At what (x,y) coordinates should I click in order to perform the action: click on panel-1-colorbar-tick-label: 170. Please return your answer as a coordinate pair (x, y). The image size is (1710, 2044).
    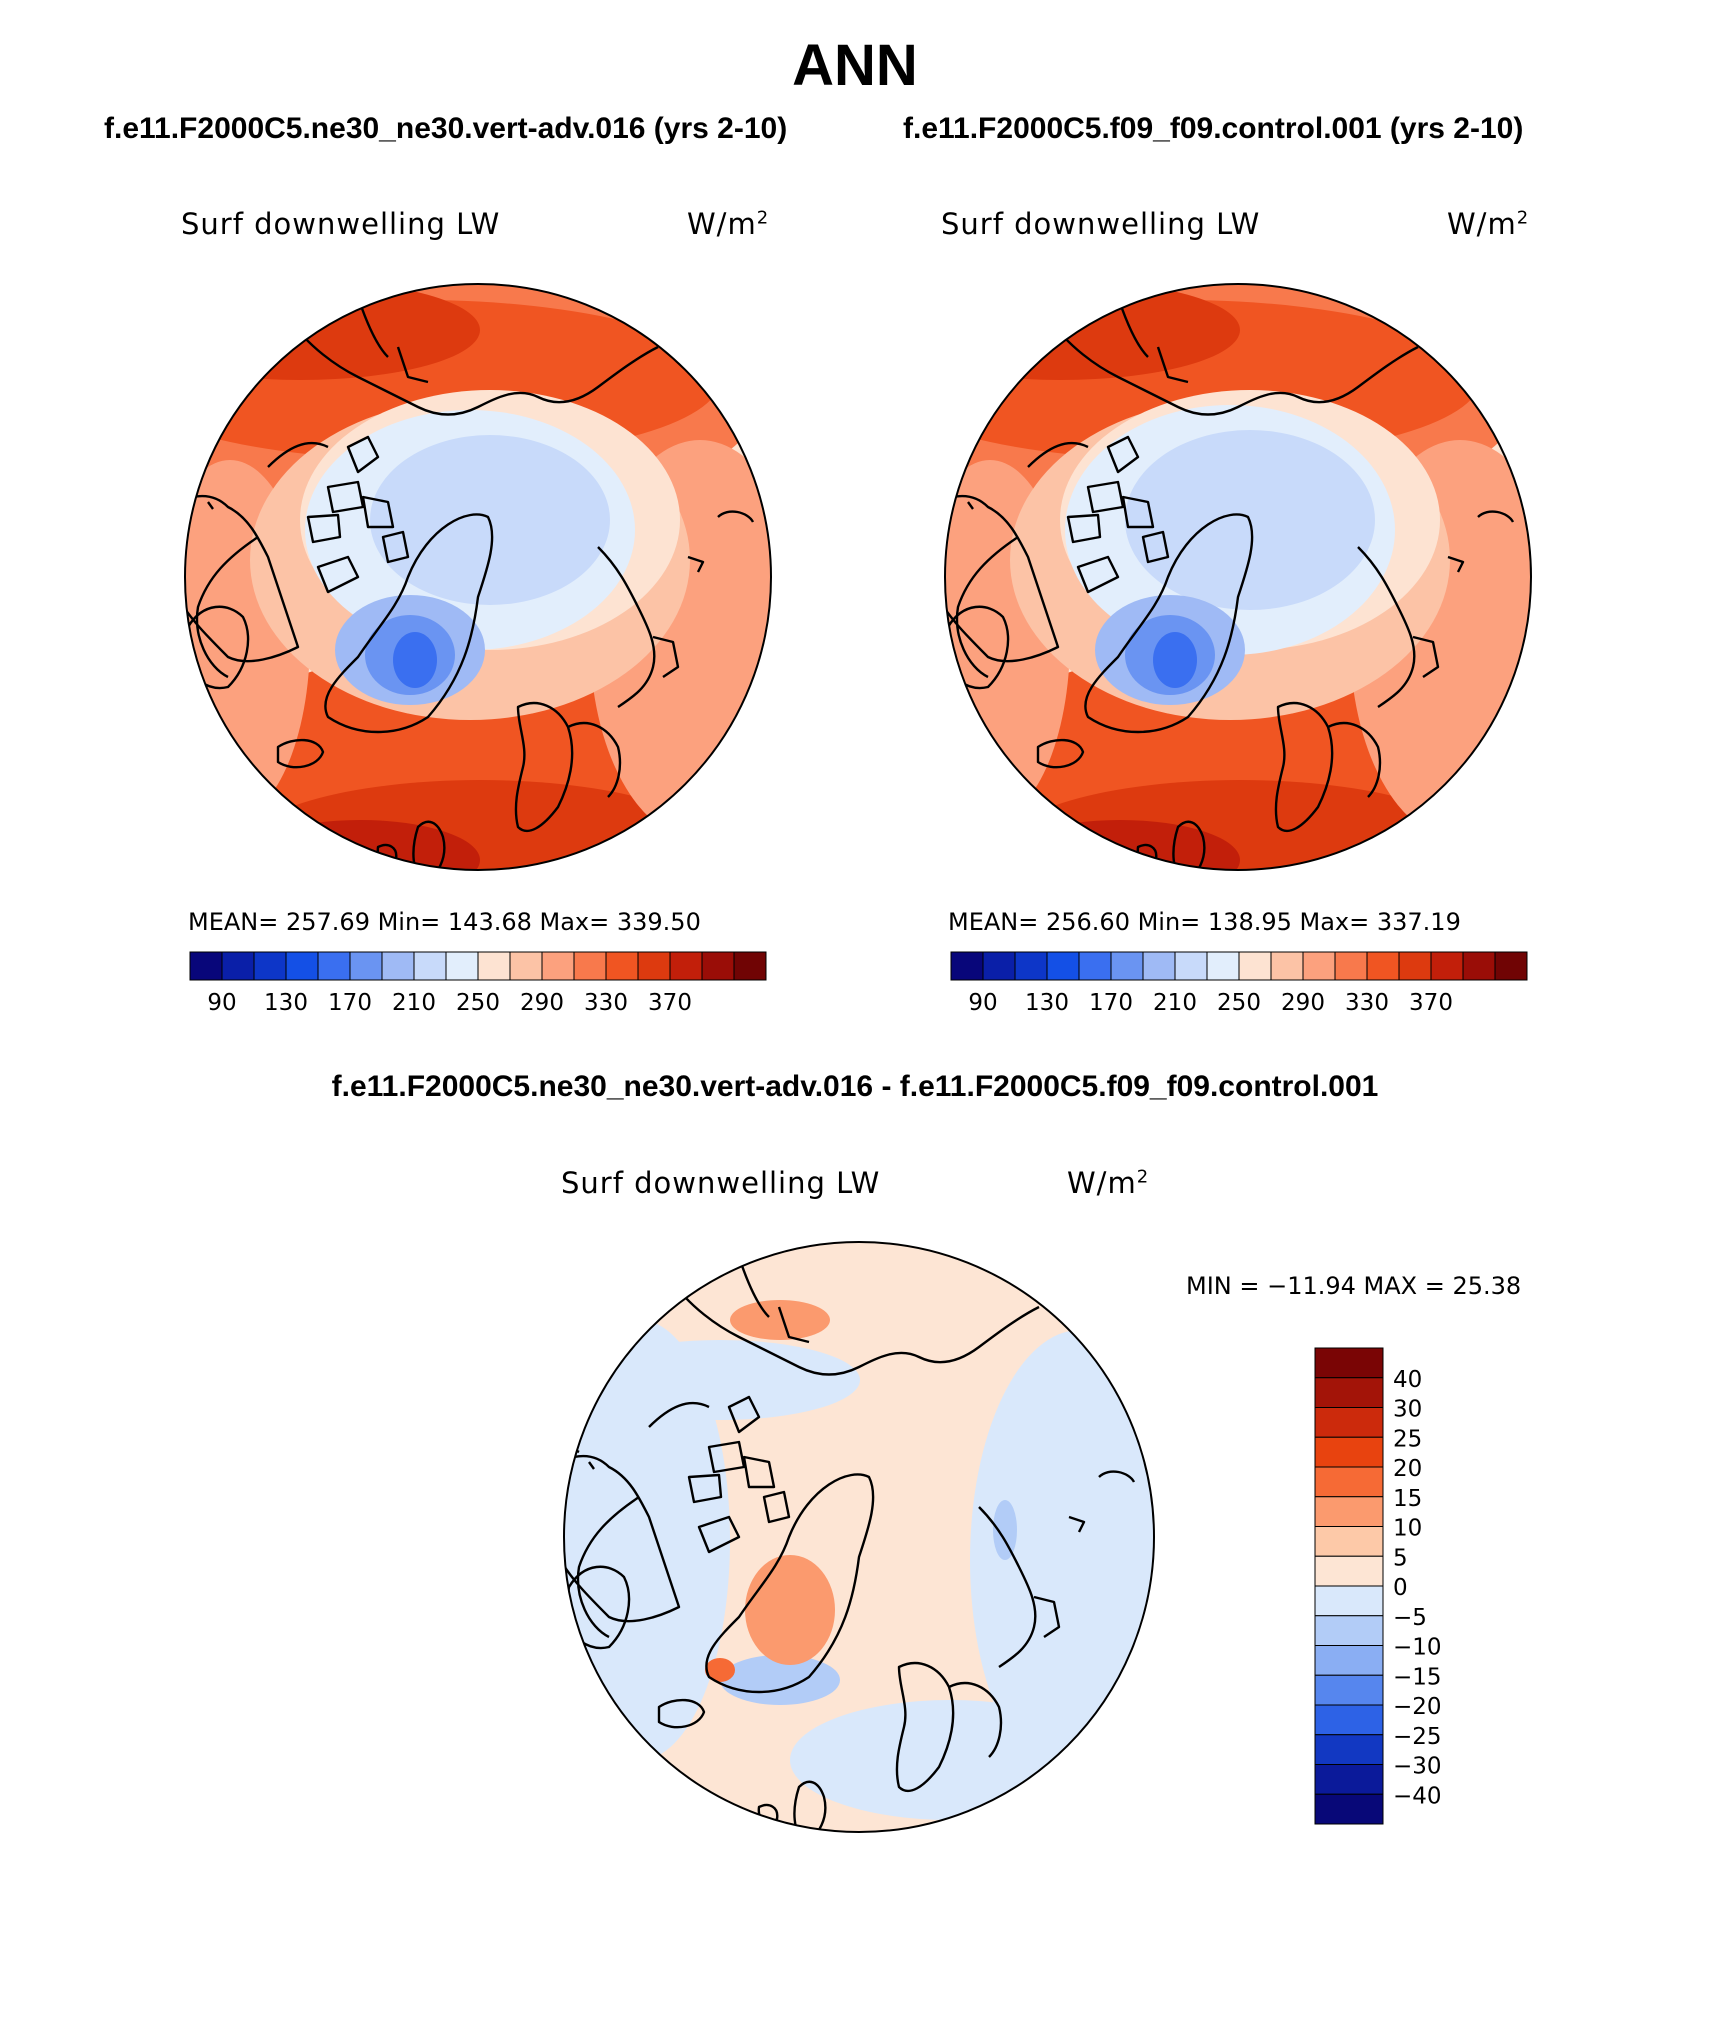
    Looking at the image, I should click on (350, 1003).